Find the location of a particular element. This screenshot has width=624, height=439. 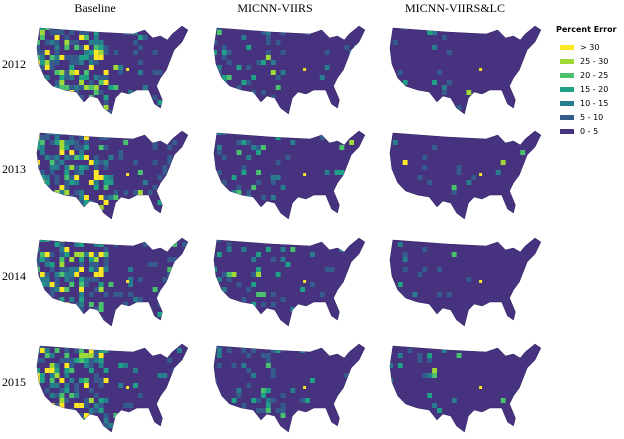

legend-label: 25 - 30 is located at coordinates (594, 61).